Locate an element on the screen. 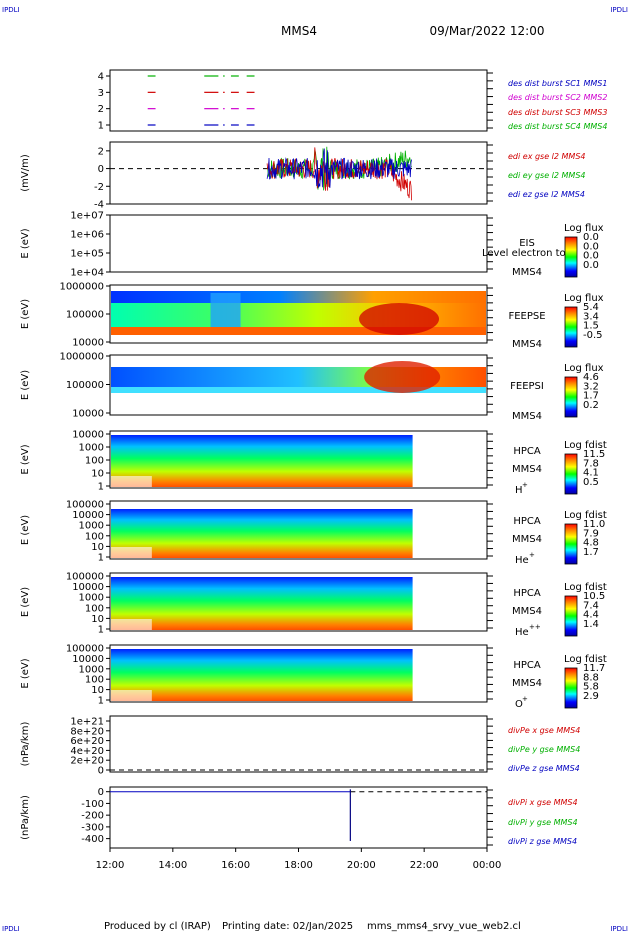 The width and height of the screenshot is (630, 934). hpca_he-ytick-label: 100000 is located at coordinates (85, 505).